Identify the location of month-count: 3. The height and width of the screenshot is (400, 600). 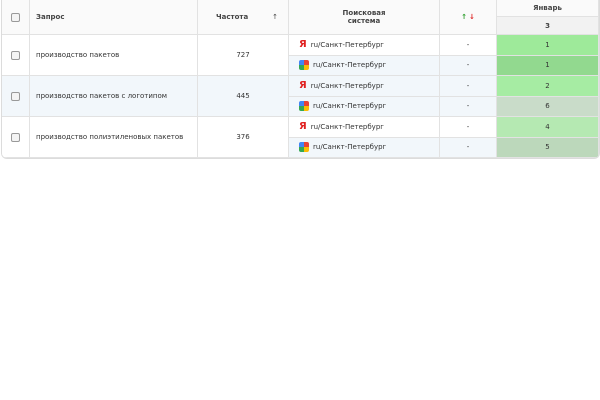
(547, 25).